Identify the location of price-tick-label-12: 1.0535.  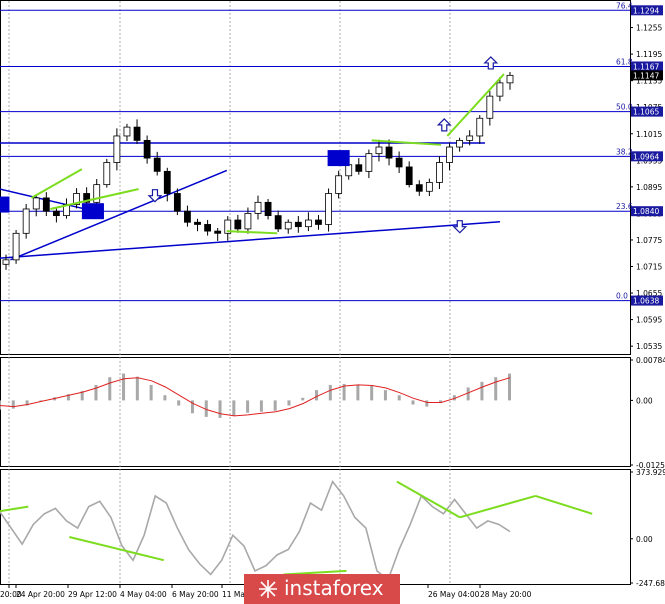
(649, 346).